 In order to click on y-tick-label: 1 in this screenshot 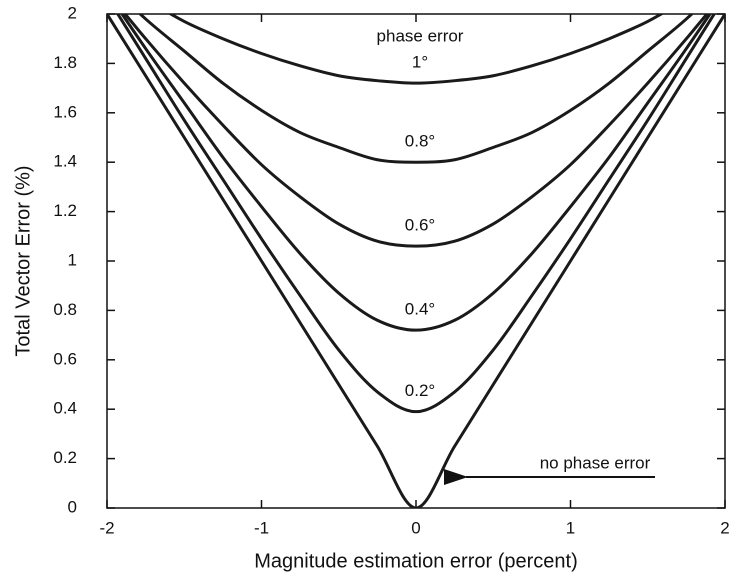, I will do `click(72, 259)`.